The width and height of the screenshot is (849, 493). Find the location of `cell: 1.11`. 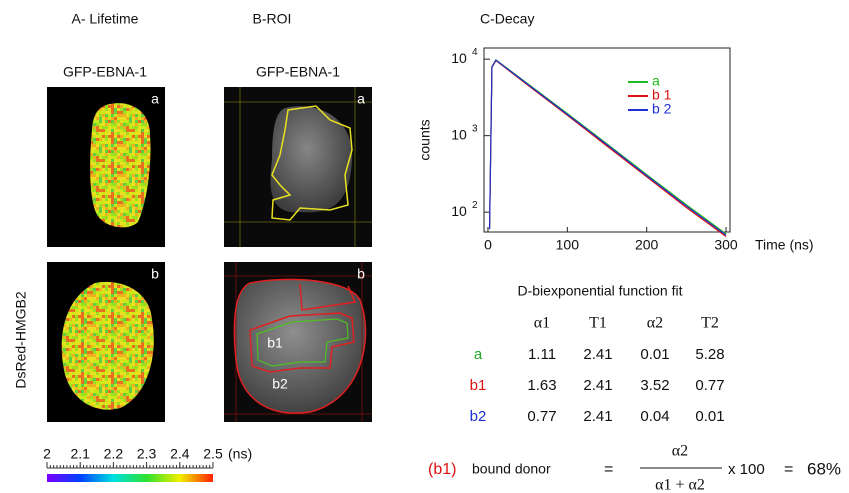

cell: 1.11 is located at coordinates (542, 354).